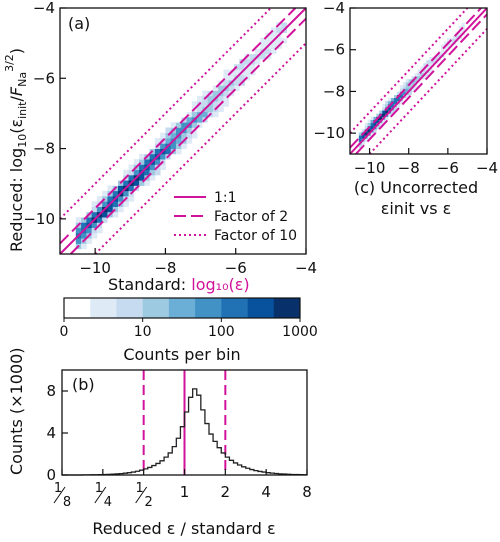 This screenshot has width=500, height=542. What do you see at coordinates (16, 411) in the screenshot?
I see `panel-b-ylabel: Counts (×1000)` at bounding box center [16, 411].